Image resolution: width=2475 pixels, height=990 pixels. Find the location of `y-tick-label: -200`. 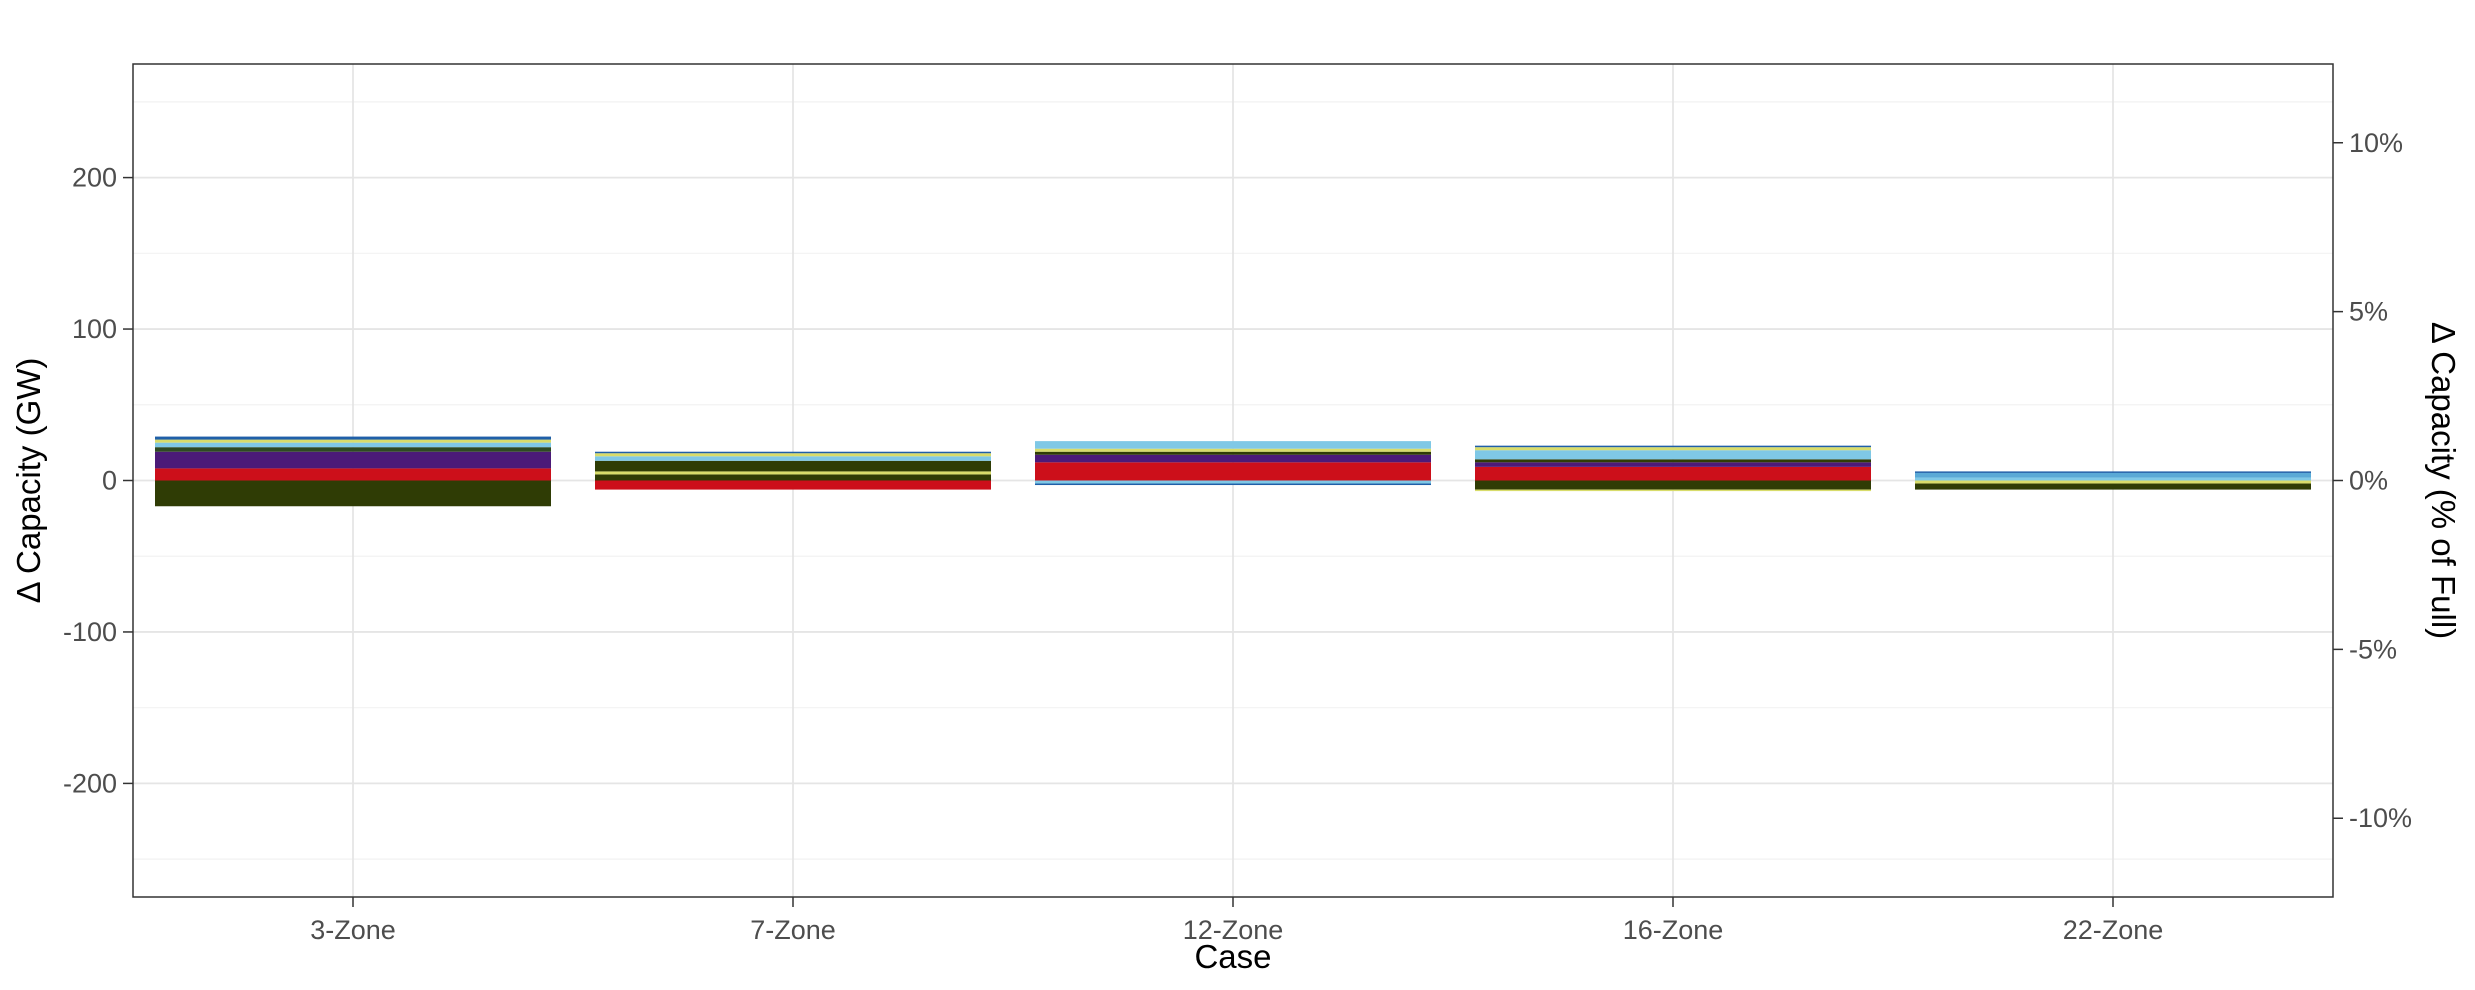

y-tick-label: -200 is located at coordinates (90, 783).